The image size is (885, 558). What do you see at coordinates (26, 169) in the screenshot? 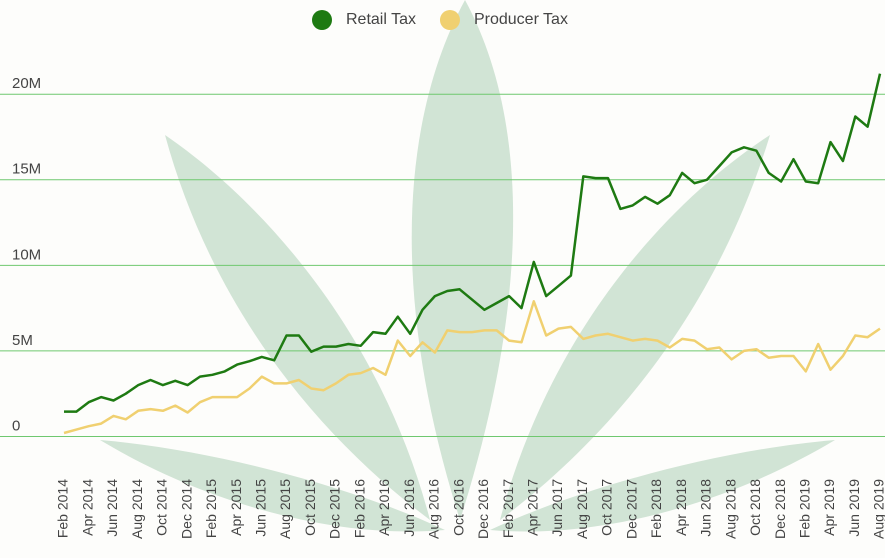
I see `y-tick-label: 15M` at bounding box center [26, 169].